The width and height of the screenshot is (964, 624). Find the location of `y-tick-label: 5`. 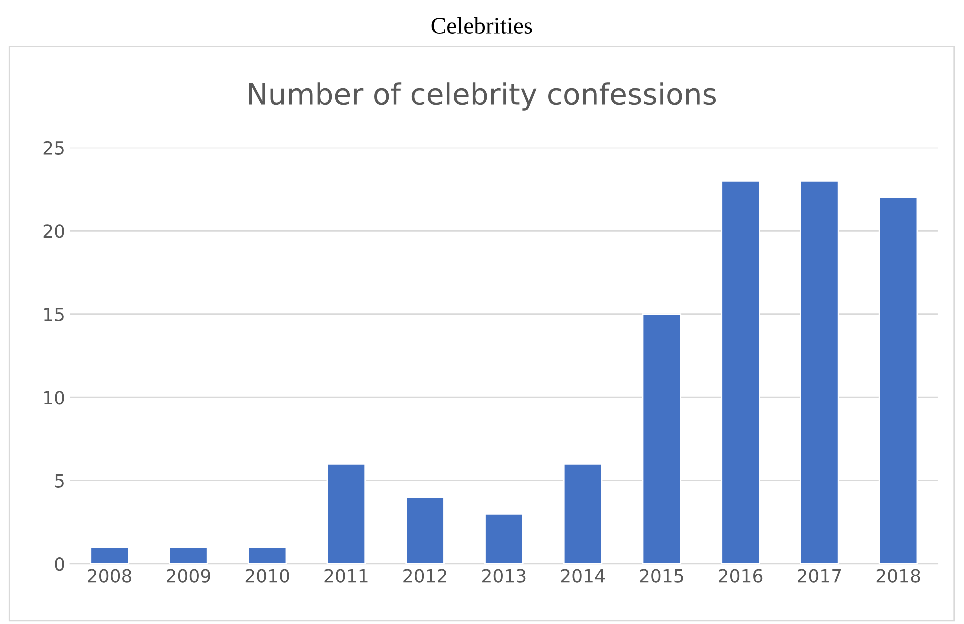

y-tick-label: 5 is located at coordinates (59, 481).